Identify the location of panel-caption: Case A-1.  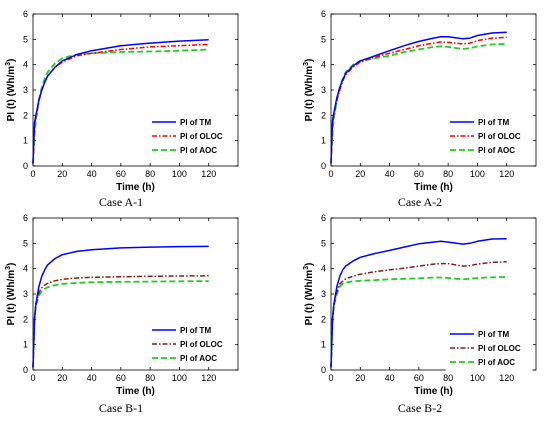
(121, 202).